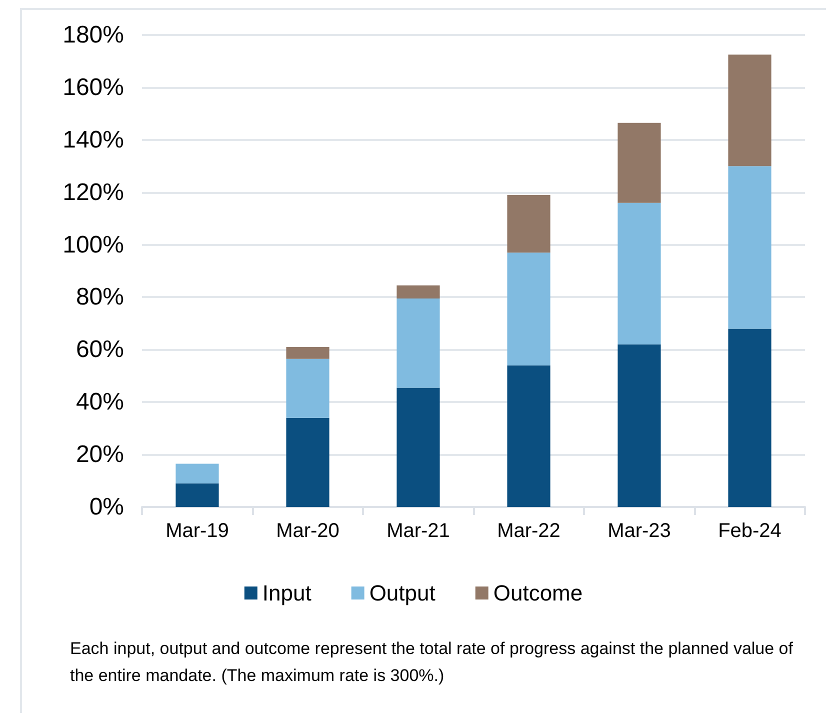  Describe the element at coordinates (538, 593) in the screenshot. I see `legend-label: Outcome` at that location.